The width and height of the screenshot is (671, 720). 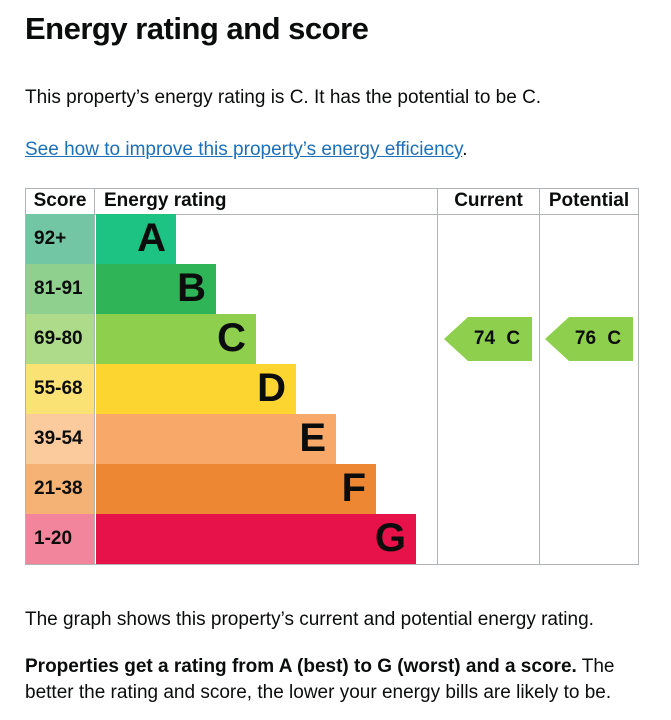 I want to click on column-header-potential: Potential, so click(x=589, y=200).